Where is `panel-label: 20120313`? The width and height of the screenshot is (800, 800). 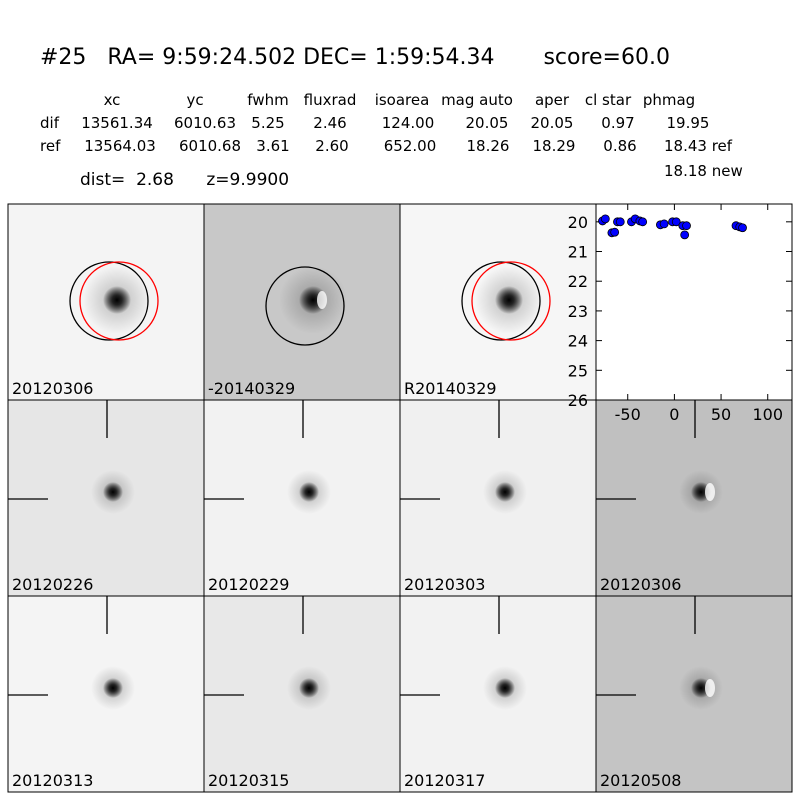 panel-label: 20120313 is located at coordinates (52, 780).